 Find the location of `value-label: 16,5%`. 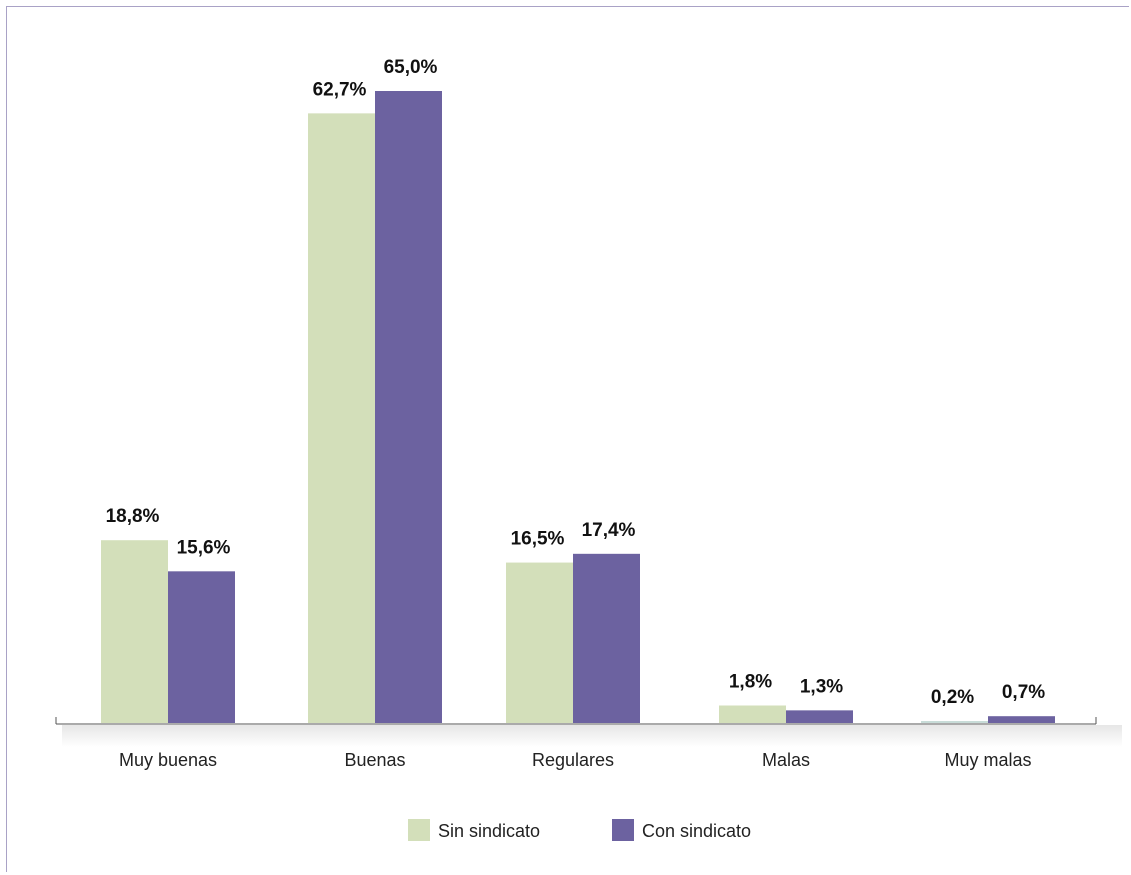

value-label: 16,5% is located at coordinates (538, 539).